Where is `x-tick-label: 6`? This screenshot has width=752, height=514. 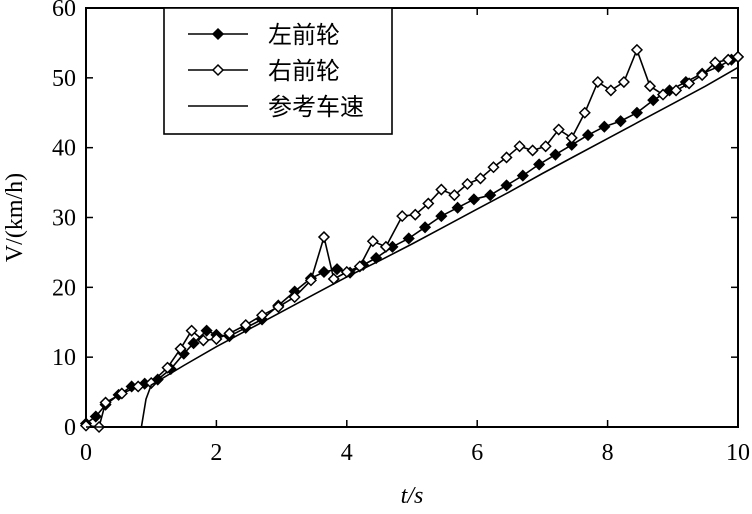
x-tick-label: 6 is located at coordinates (477, 453).